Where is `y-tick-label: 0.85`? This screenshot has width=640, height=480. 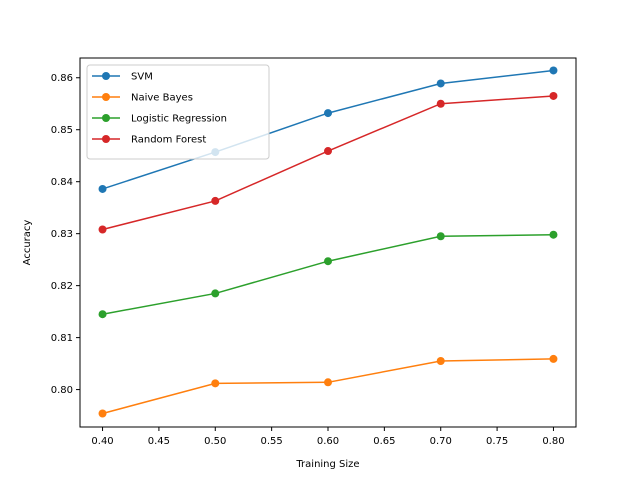
y-tick-label: 0.85 is located at coordinates (62, 130).